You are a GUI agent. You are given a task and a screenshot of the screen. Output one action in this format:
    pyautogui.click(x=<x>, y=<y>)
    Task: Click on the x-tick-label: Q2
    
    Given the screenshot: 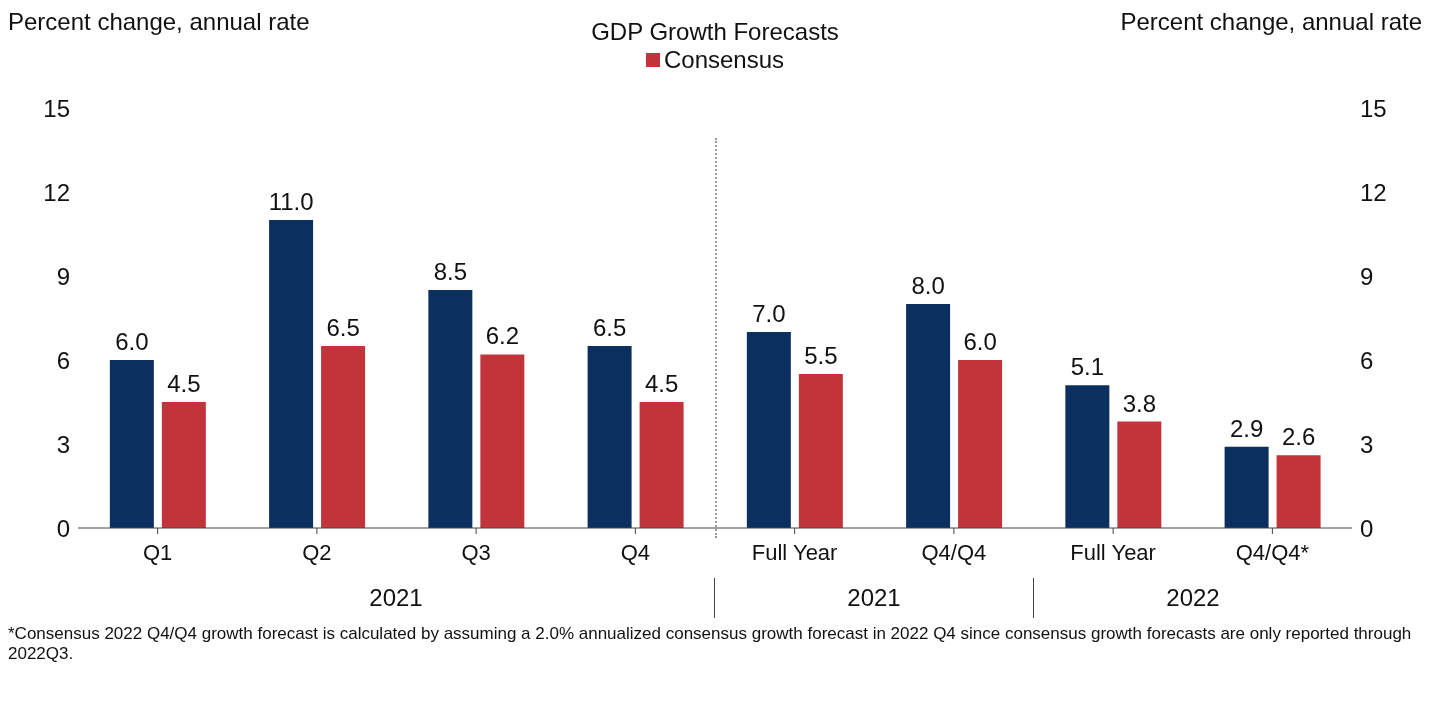 What is the action you would take?
    pyautogui.click(x=317, y=552)
    